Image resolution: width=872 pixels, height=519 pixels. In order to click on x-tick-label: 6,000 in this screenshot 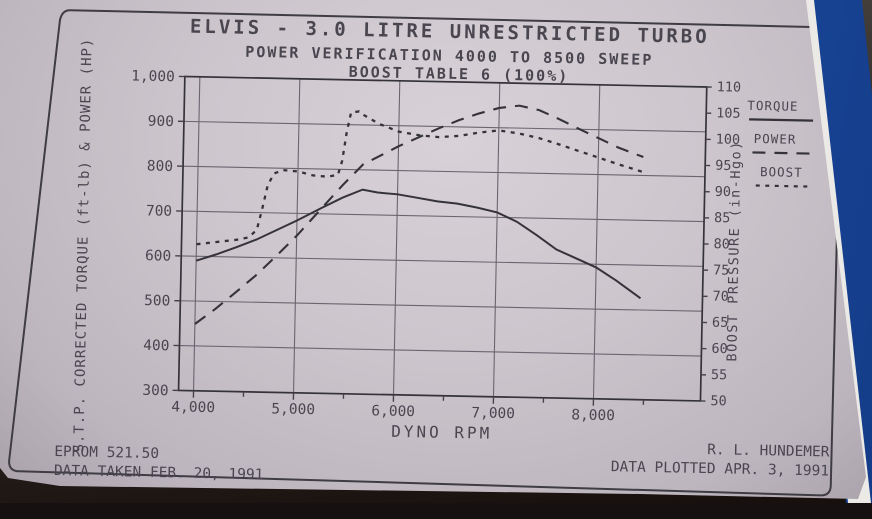, I will do `click(393, 411)`.